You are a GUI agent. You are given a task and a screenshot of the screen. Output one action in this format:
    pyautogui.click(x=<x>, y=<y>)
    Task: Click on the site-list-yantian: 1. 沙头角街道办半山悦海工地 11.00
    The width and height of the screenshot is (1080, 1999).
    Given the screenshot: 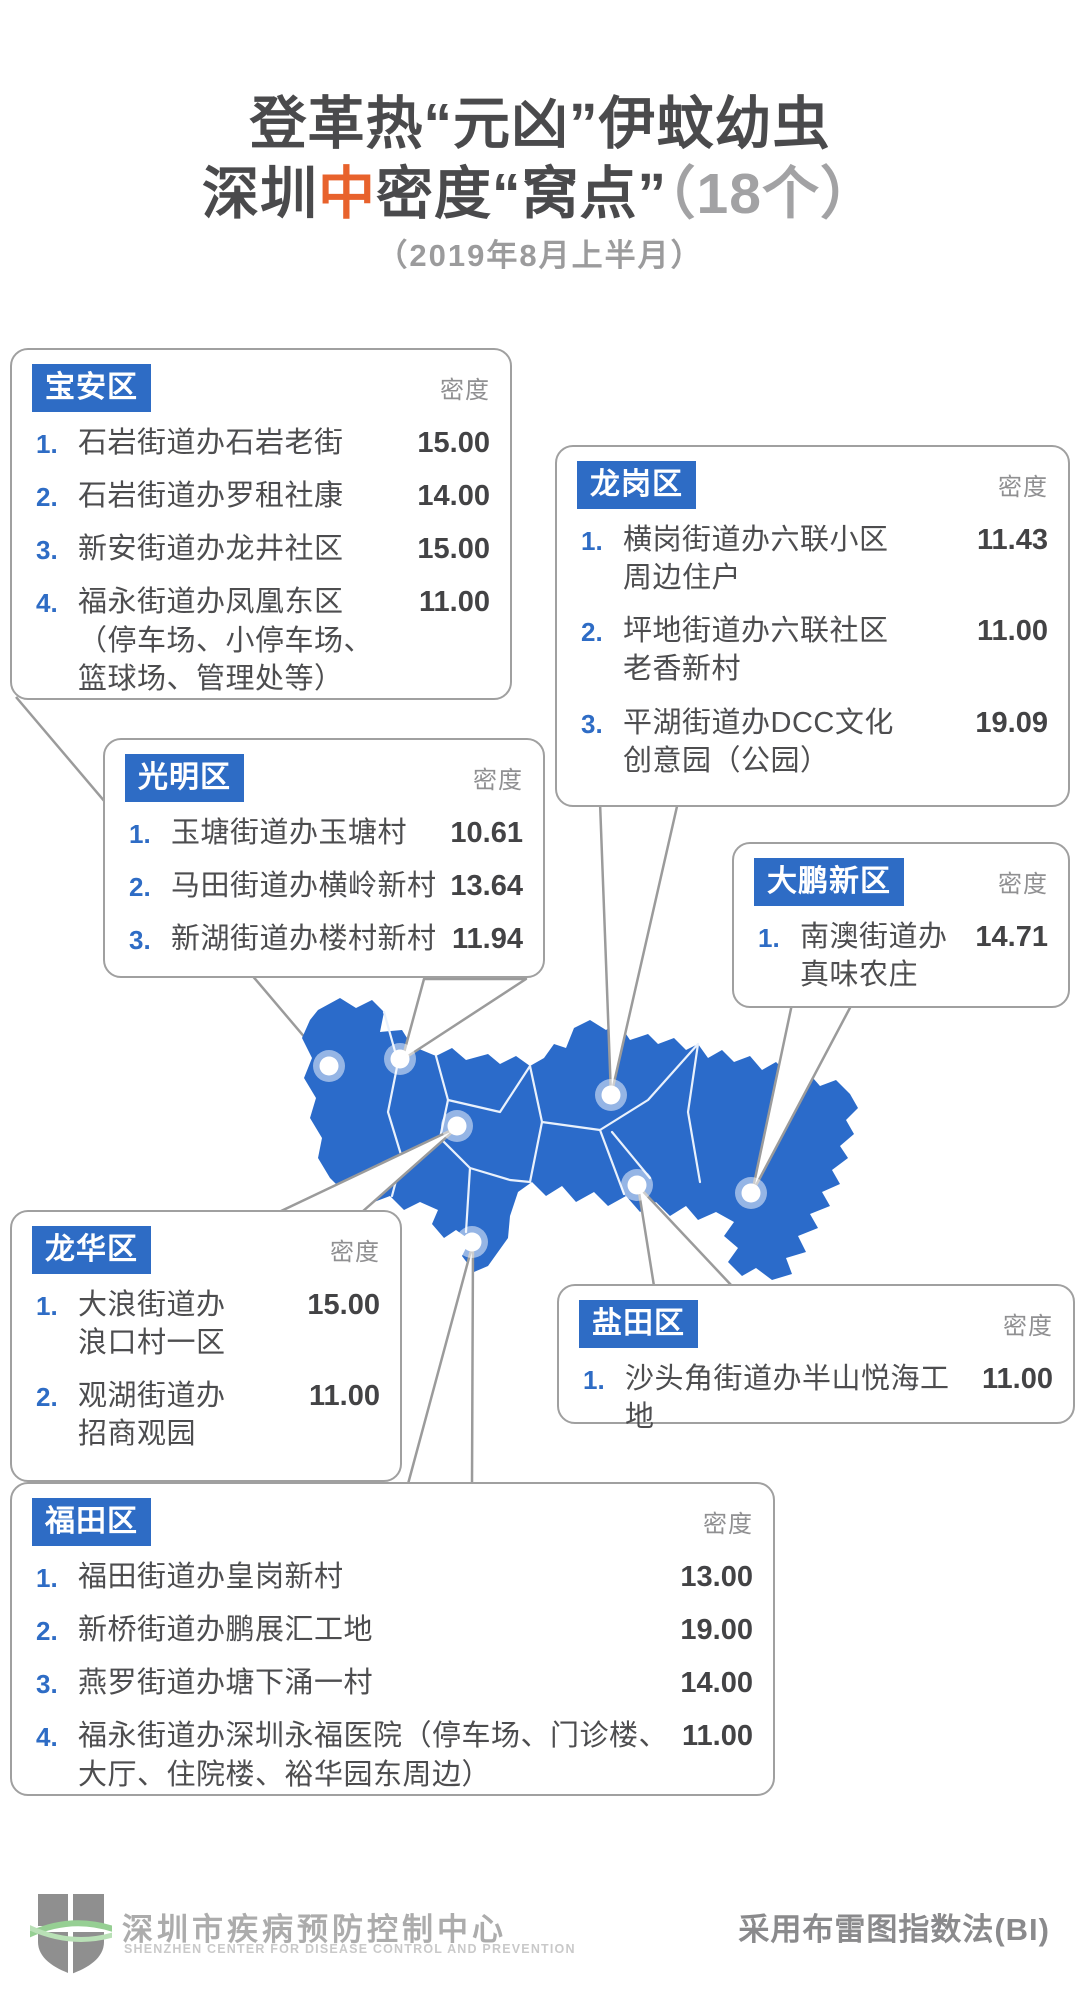 What is the action you would take?
    pyautogui.click(x=816, y=1398)
    